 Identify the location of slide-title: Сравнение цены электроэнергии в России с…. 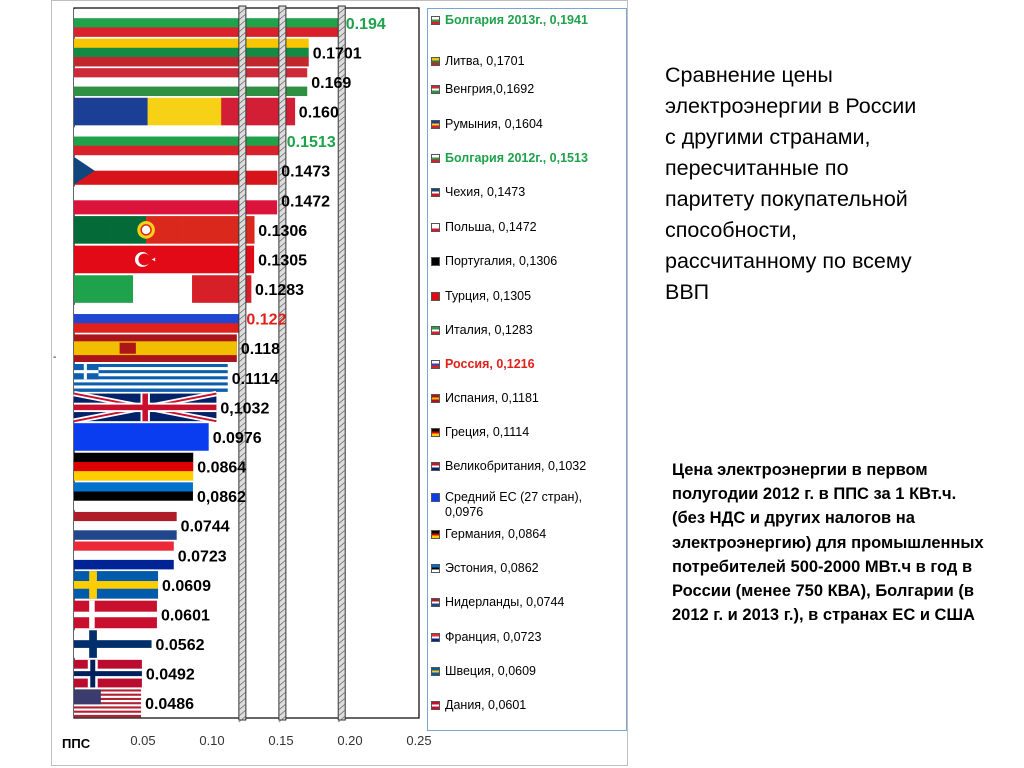
(791, 183).